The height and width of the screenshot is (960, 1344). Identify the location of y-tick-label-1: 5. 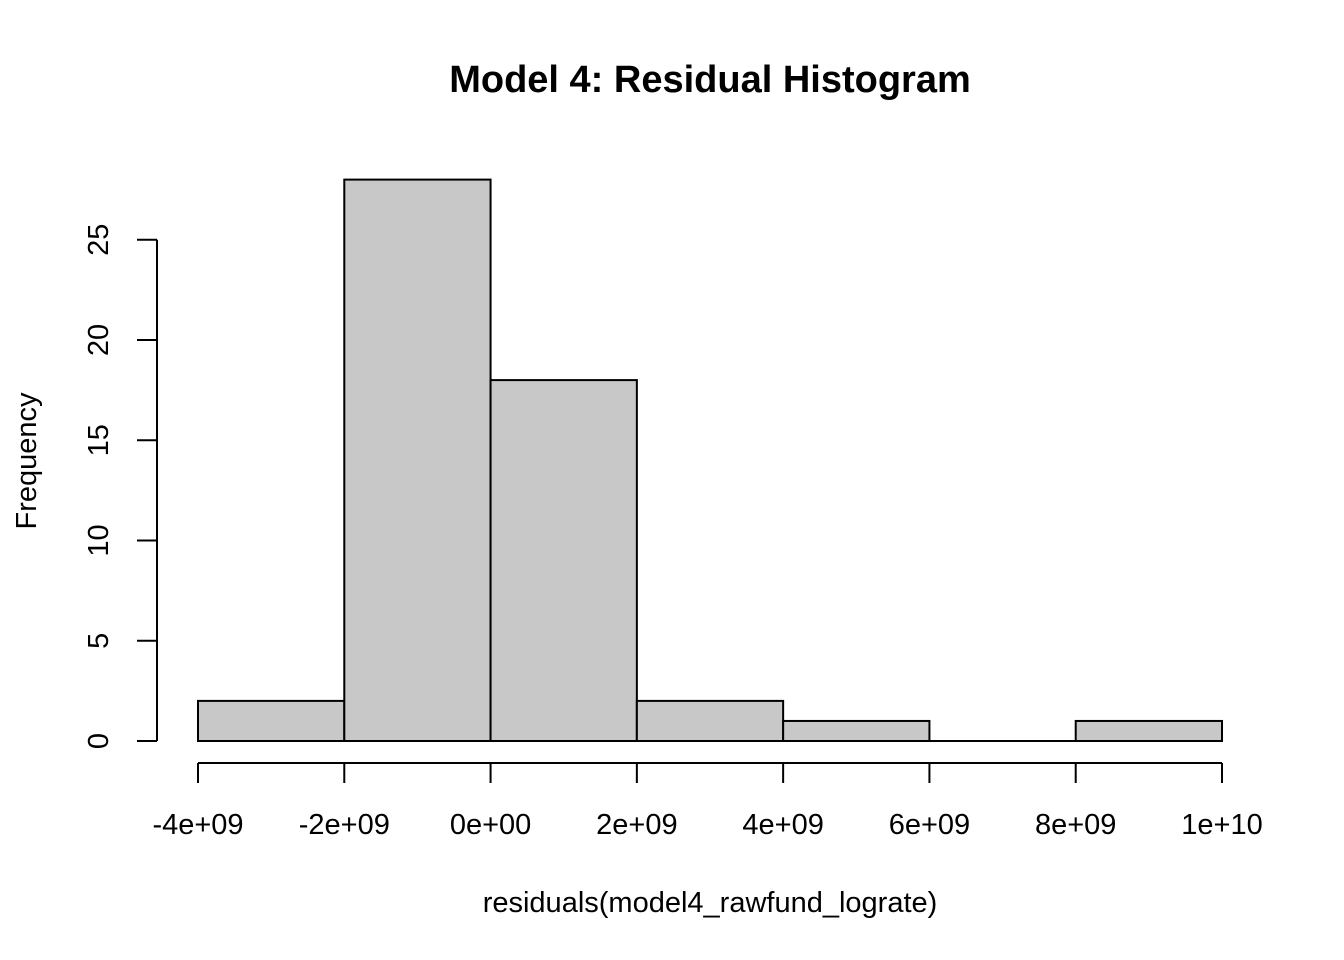
(99, 641).